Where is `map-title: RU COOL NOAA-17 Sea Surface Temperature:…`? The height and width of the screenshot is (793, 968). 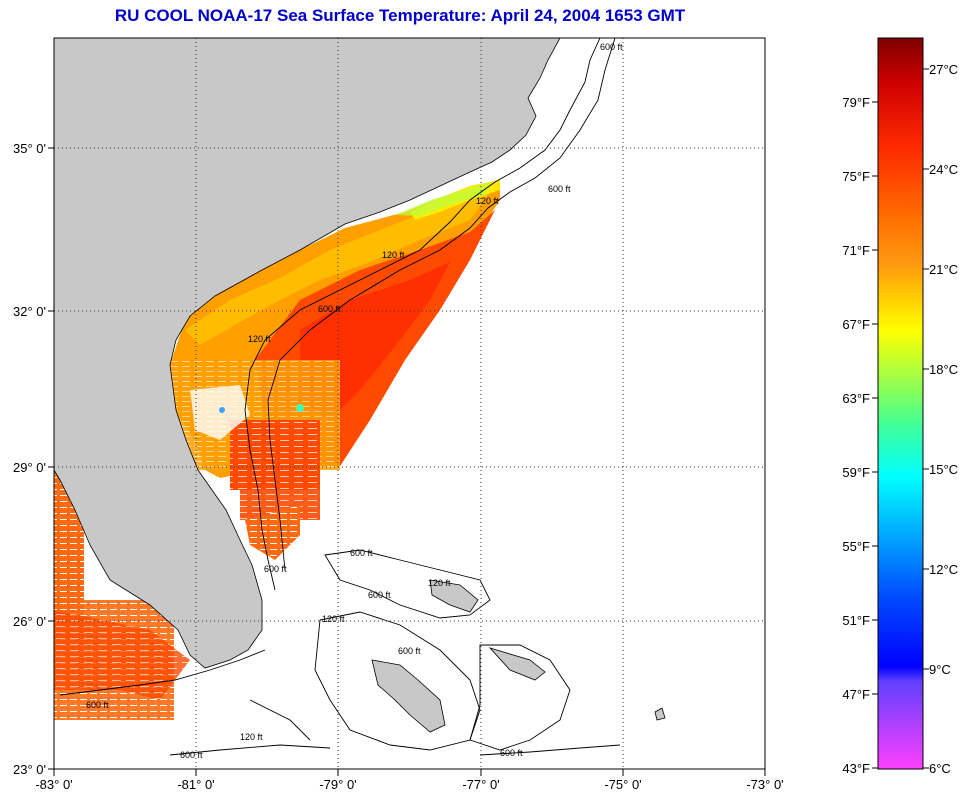 map-title: RU COOL NOAA-17 Sea Surface Temperature:… is located at coordinates (400, 15).